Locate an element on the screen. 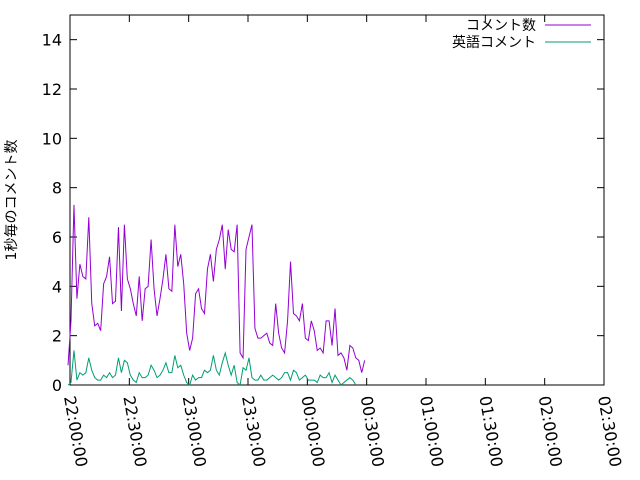 This screenshot has height=480, width=640. y-tick-label: 12 is located at coordinates (52, 89).